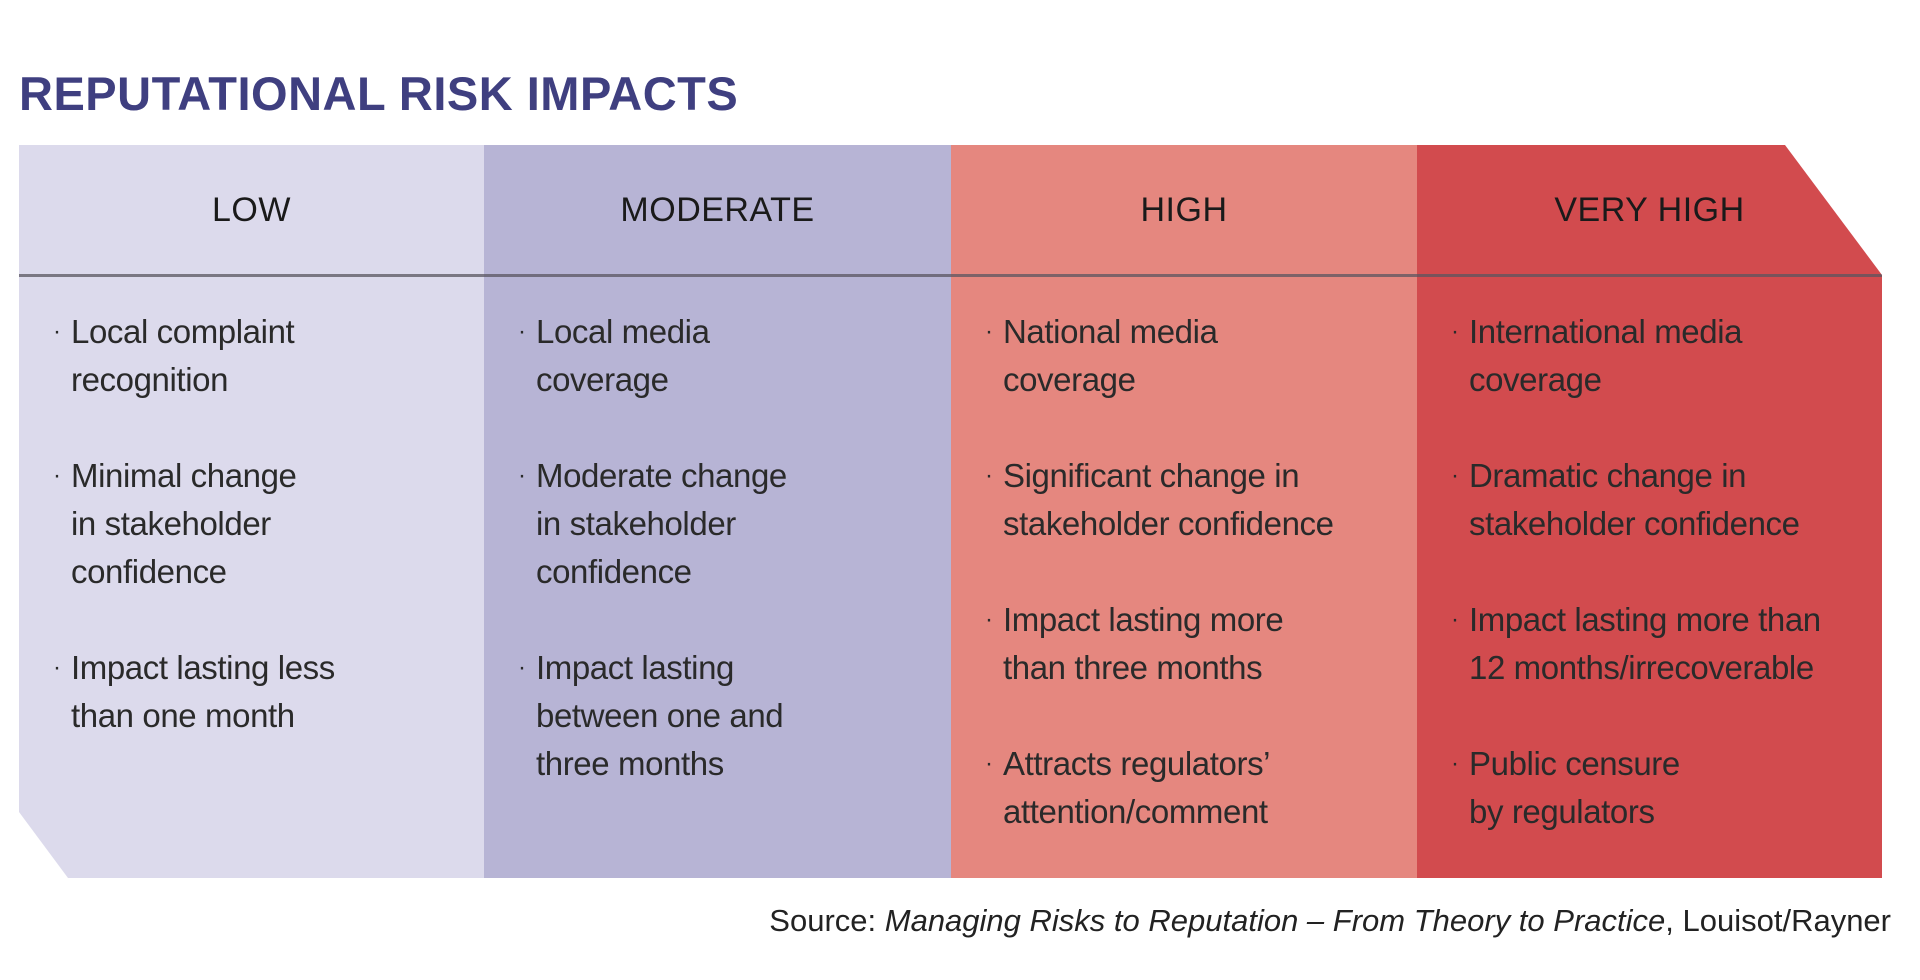  What do you see at coordinates (717, 209) in the screenshot?
I see `column-header: MODERATE` at bounding box center [717, 209].